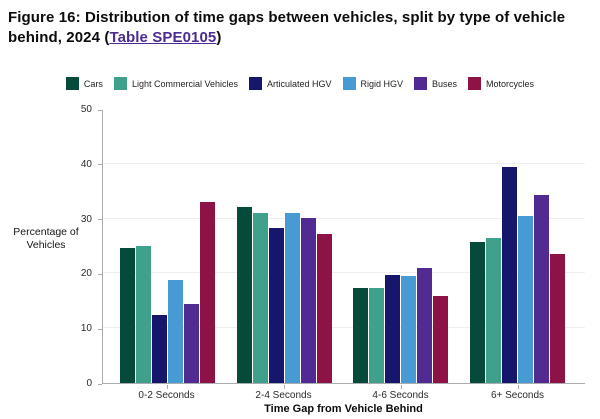  I want to click on x-label-cell: 6+ Seconds, so click(517, 392).